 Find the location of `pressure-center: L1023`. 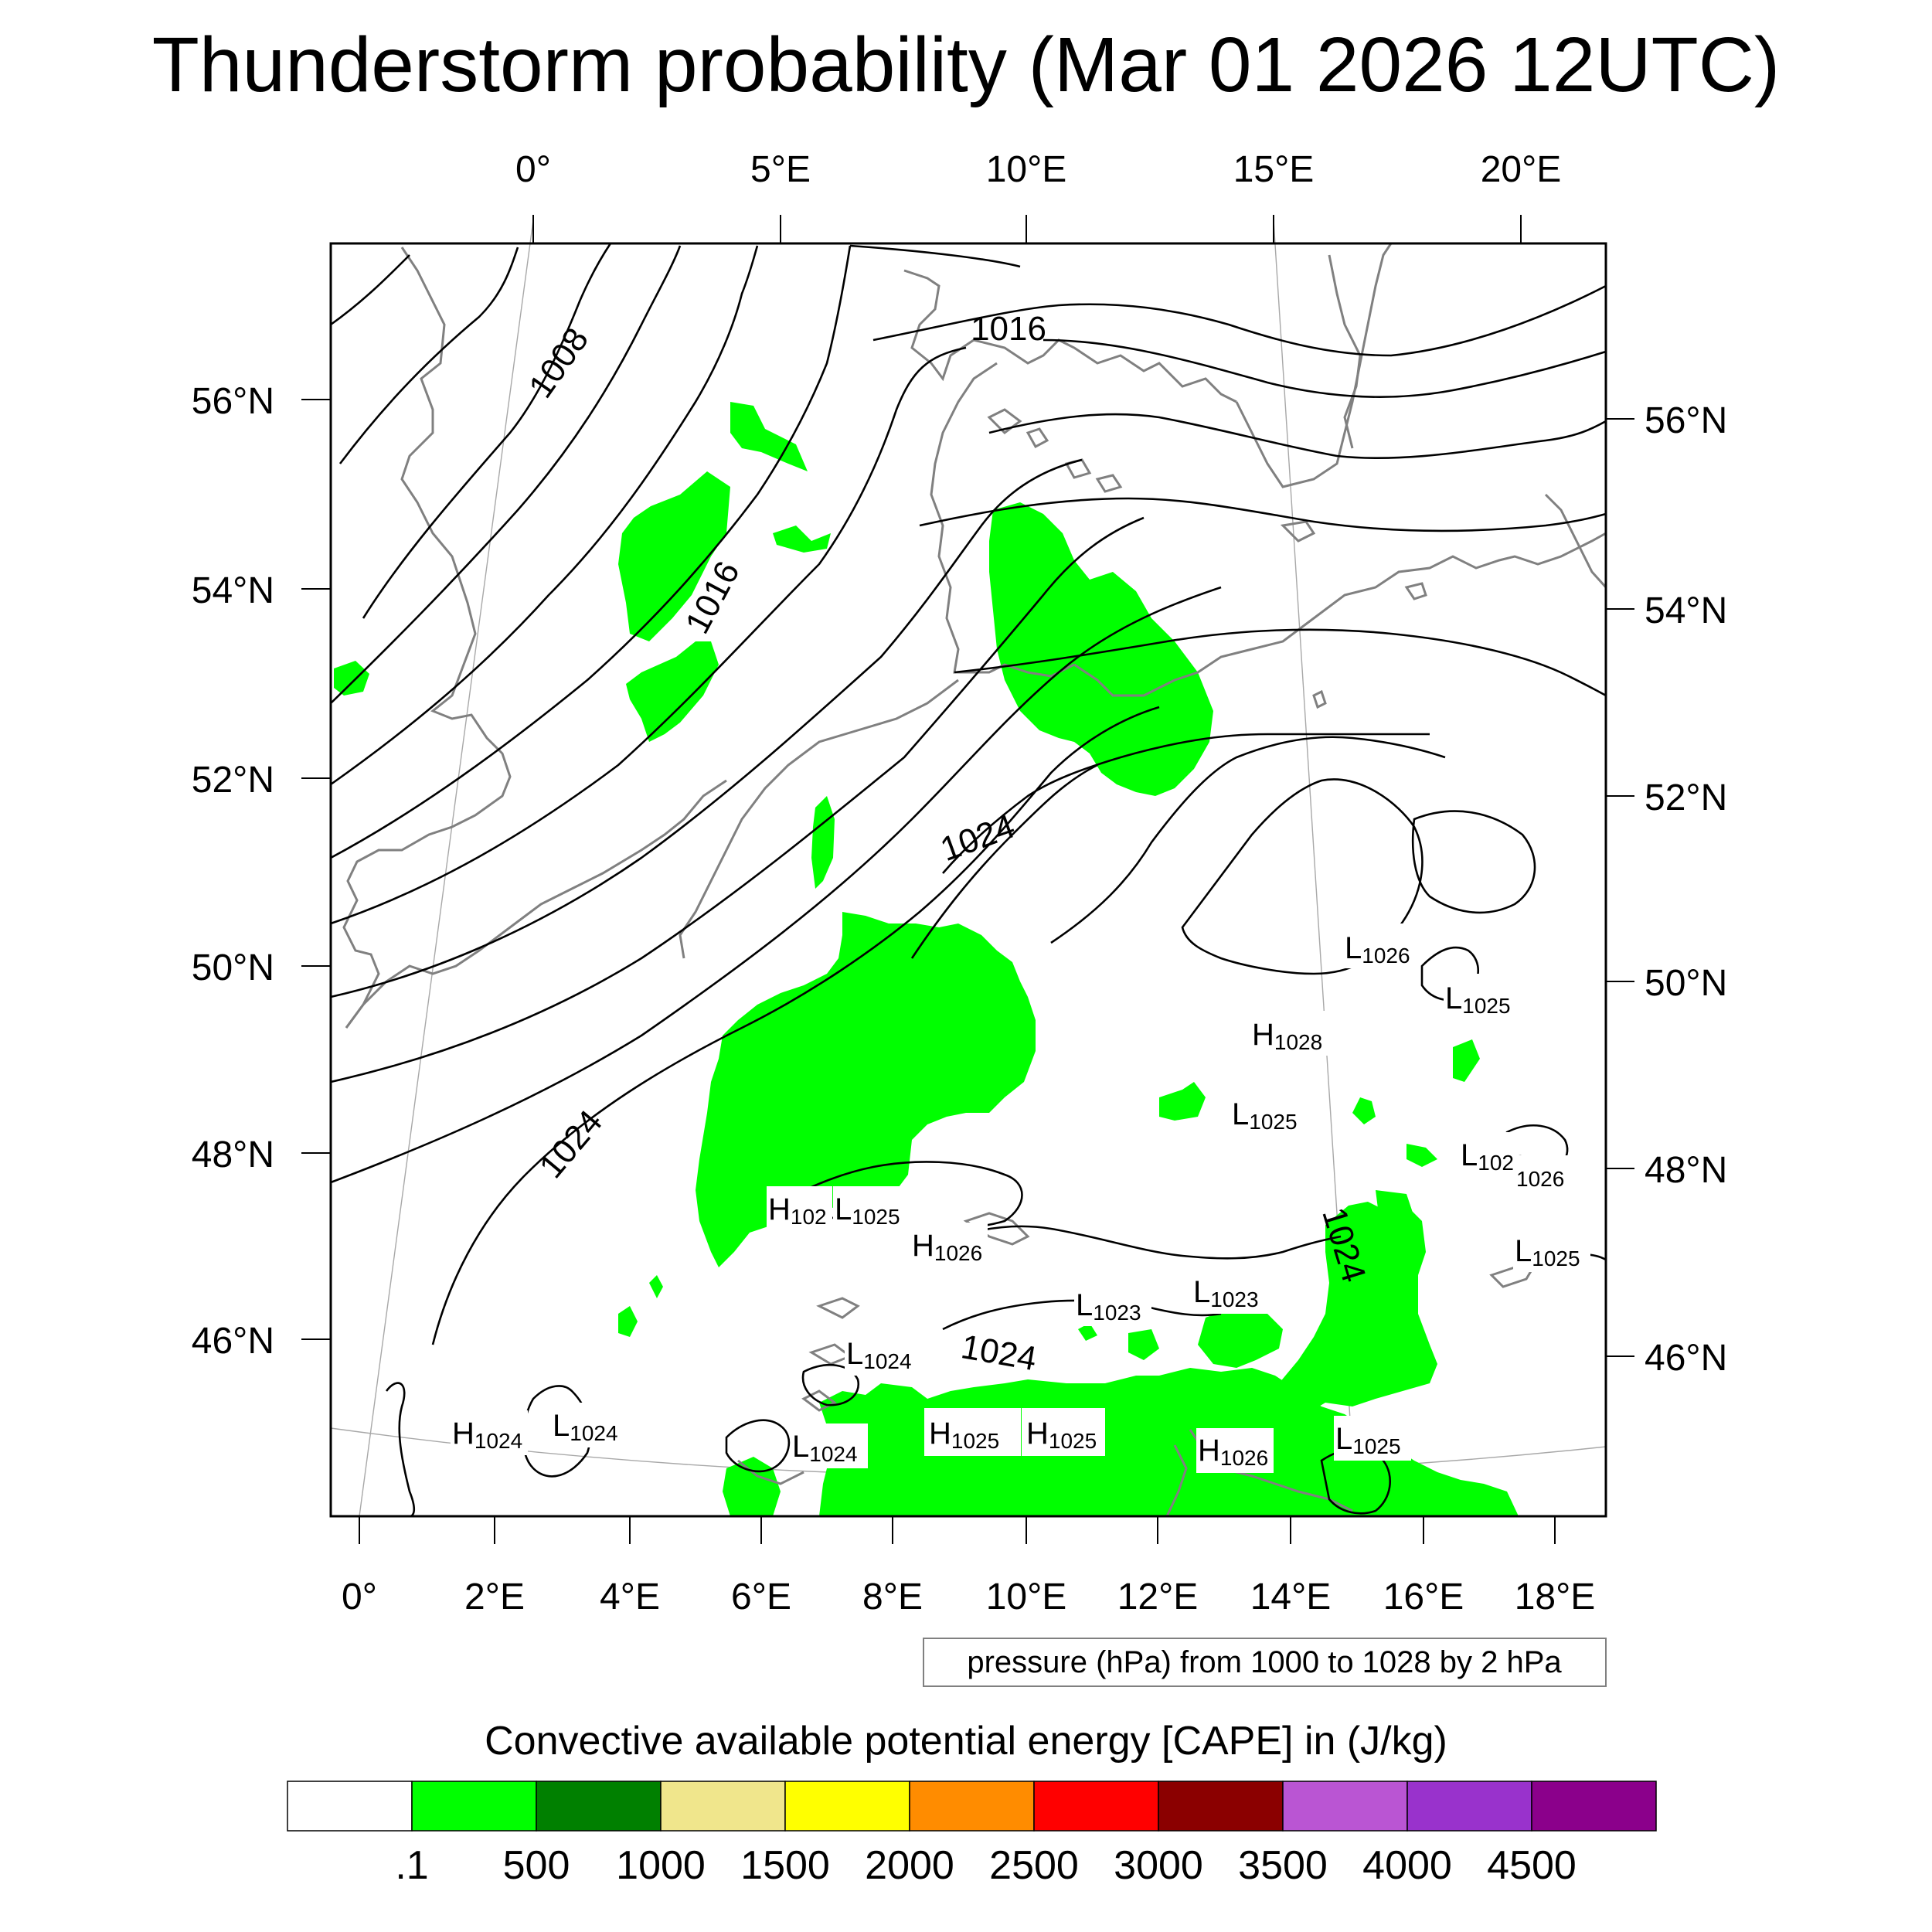

pressure-center: L1023 is located at coordinates (1230, 1291).